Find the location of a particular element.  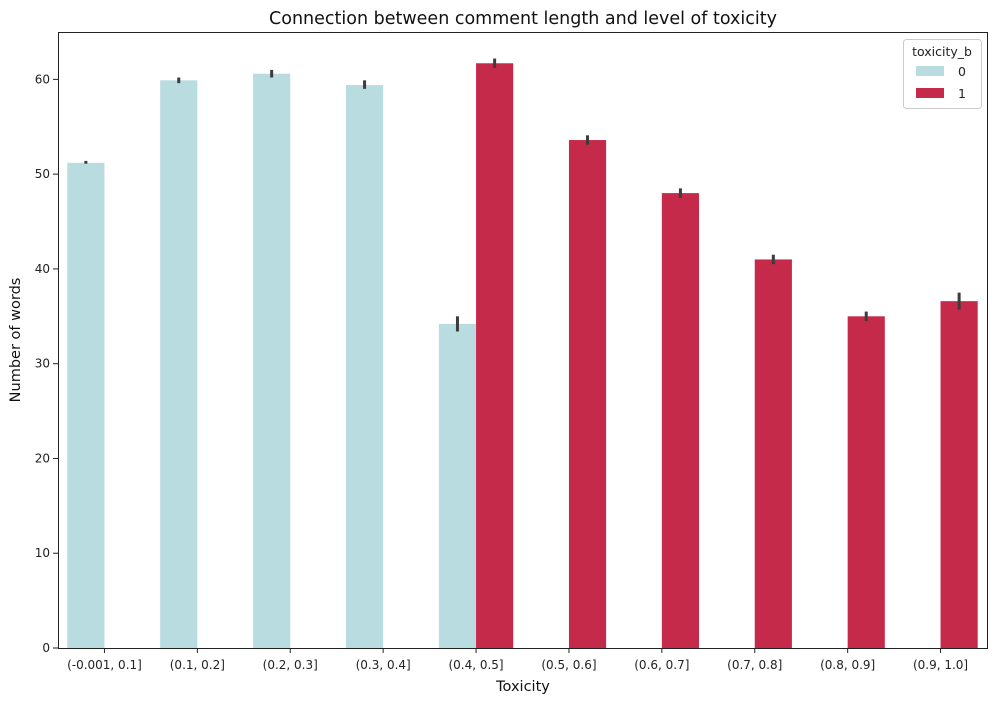

legend-title: toxicity_b is located at coordinates (942, 51).